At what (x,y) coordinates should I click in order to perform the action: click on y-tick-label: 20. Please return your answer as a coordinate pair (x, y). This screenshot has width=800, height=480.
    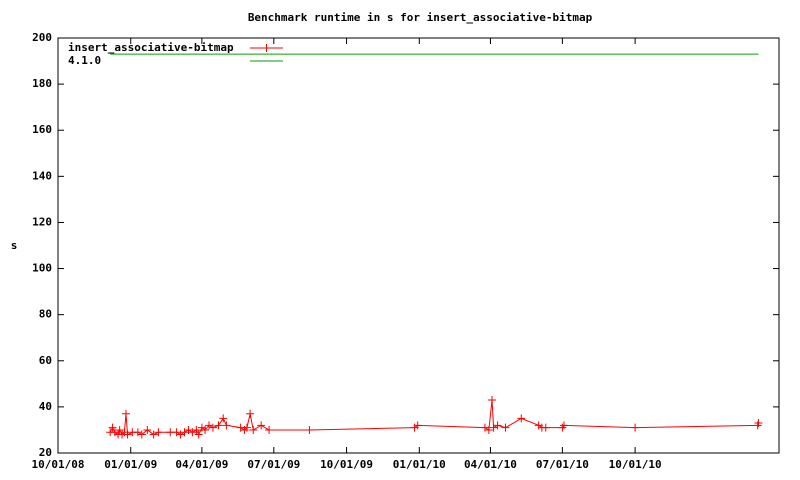
    Looking at the image, I should click on (45, 452).